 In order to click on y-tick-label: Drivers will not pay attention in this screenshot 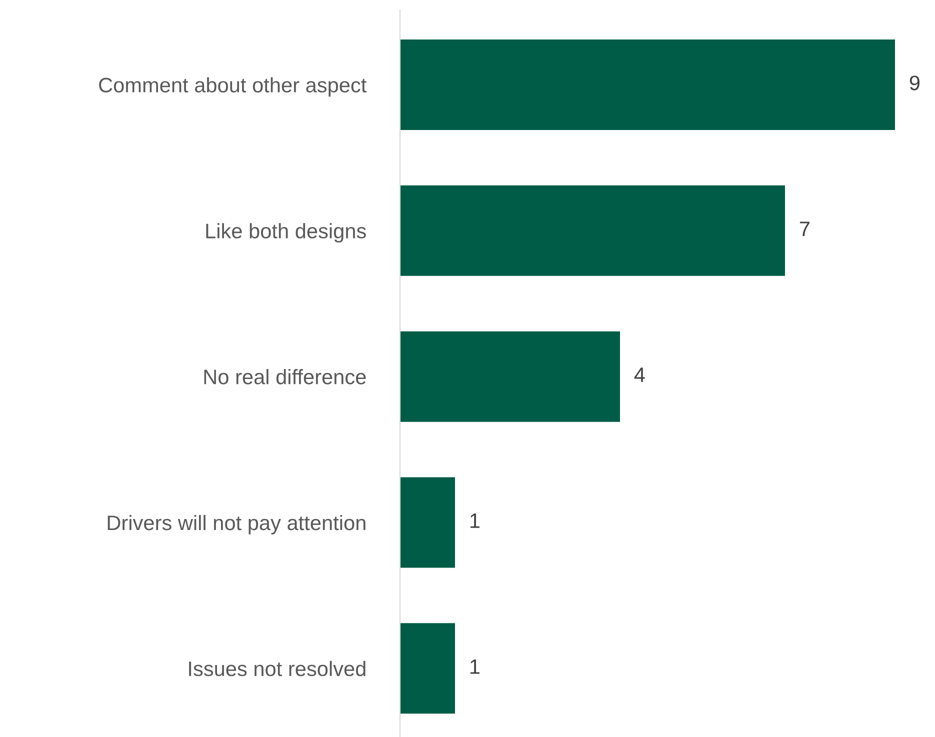, I will do `click(237, 524)`.